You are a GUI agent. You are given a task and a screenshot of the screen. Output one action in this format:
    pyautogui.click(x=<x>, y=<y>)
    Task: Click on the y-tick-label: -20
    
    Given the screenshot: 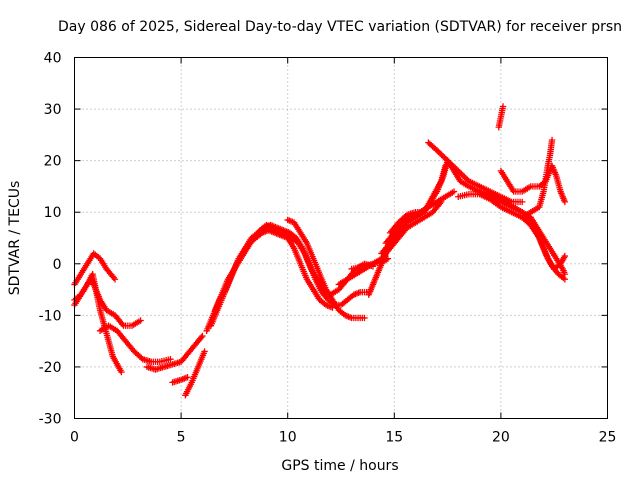 What is the action you would take?
    pyautogui.click(x=50, y=368)
    